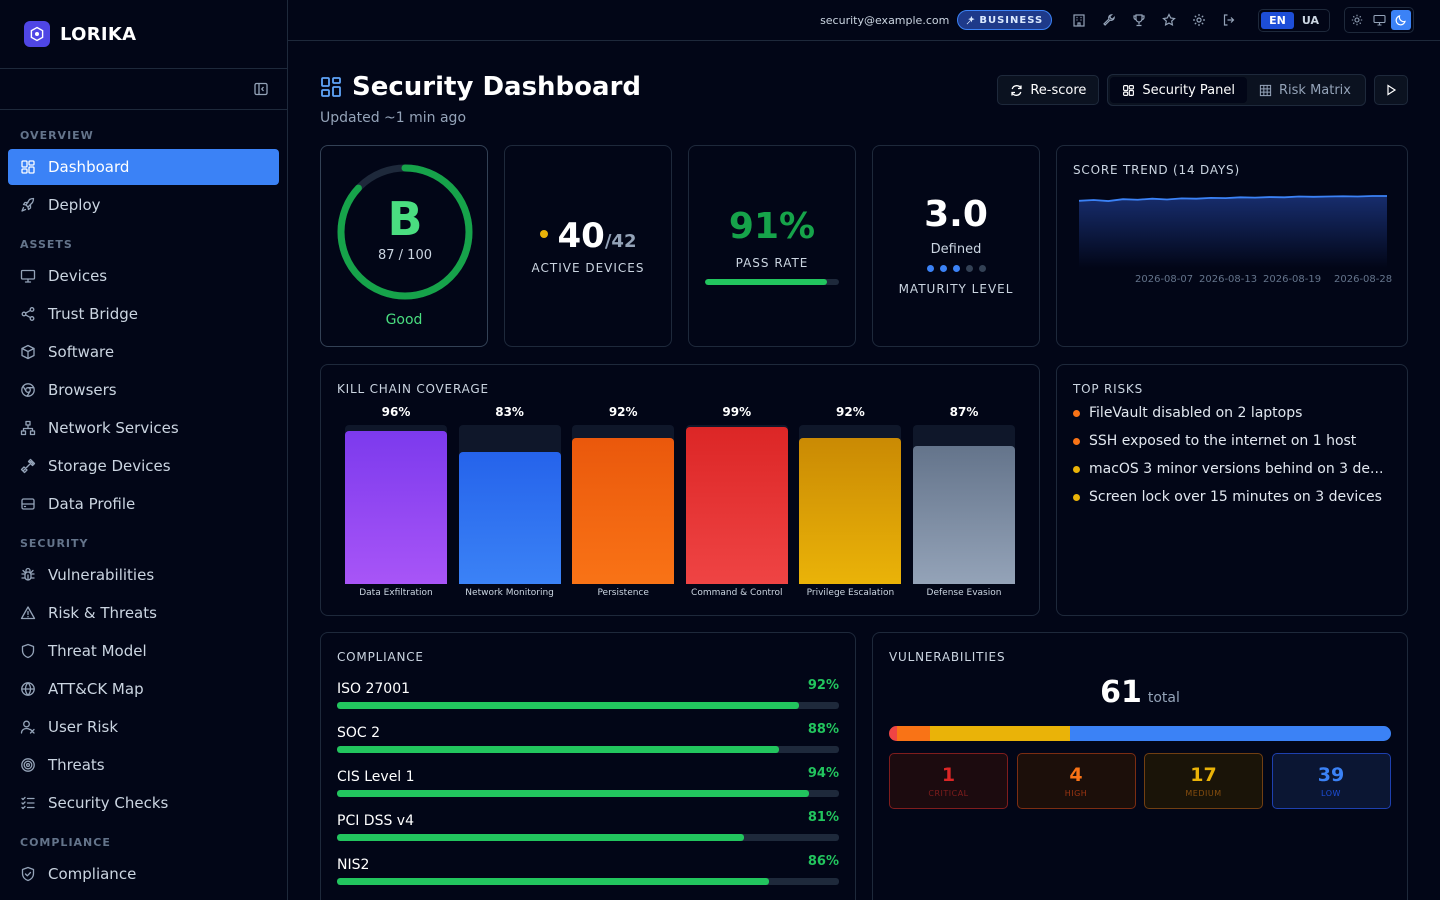 The image size is (1440, 900). I want to click on user-x-icon, so click(28, 727).